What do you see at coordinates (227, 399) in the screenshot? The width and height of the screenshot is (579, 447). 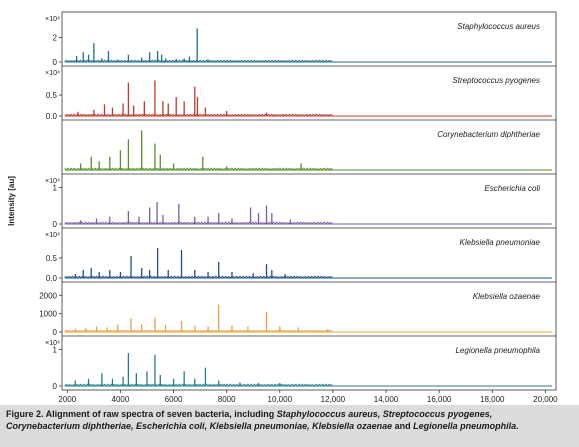 I see `x-tick-label: 8000` at bounding box center [227, 399].